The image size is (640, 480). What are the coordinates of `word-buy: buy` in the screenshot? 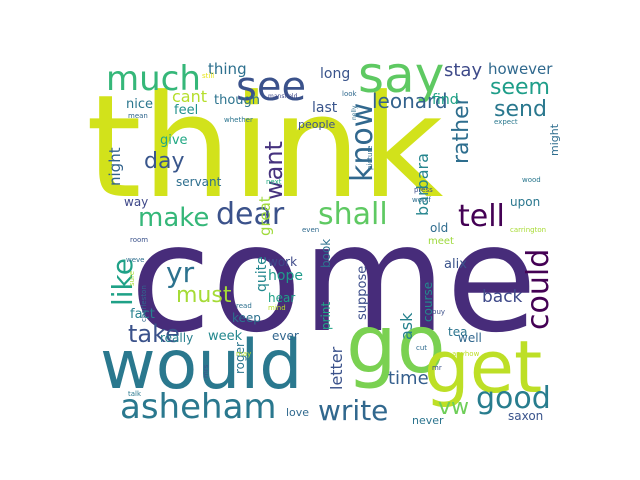 It's located at (438, 312).